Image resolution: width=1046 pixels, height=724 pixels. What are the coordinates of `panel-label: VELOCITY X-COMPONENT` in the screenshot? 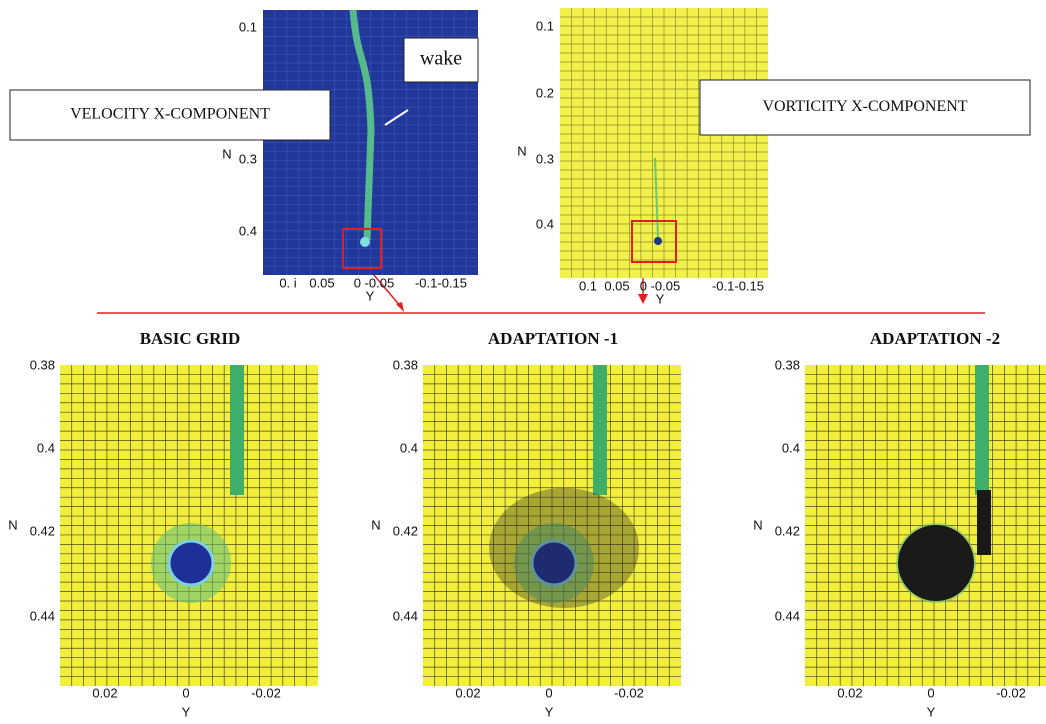 It's located at (170, 114).